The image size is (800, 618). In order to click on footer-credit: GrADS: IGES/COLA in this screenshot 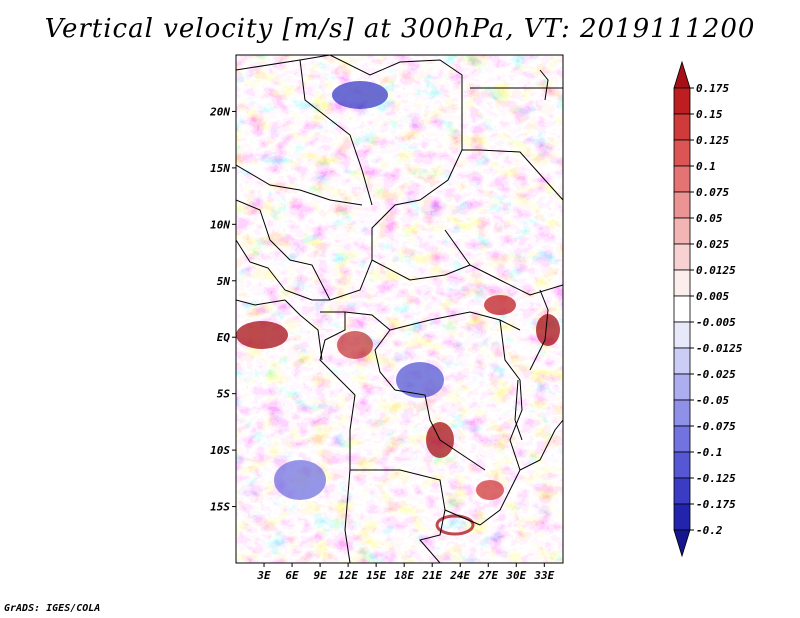, I will do `click(52, 608)`.